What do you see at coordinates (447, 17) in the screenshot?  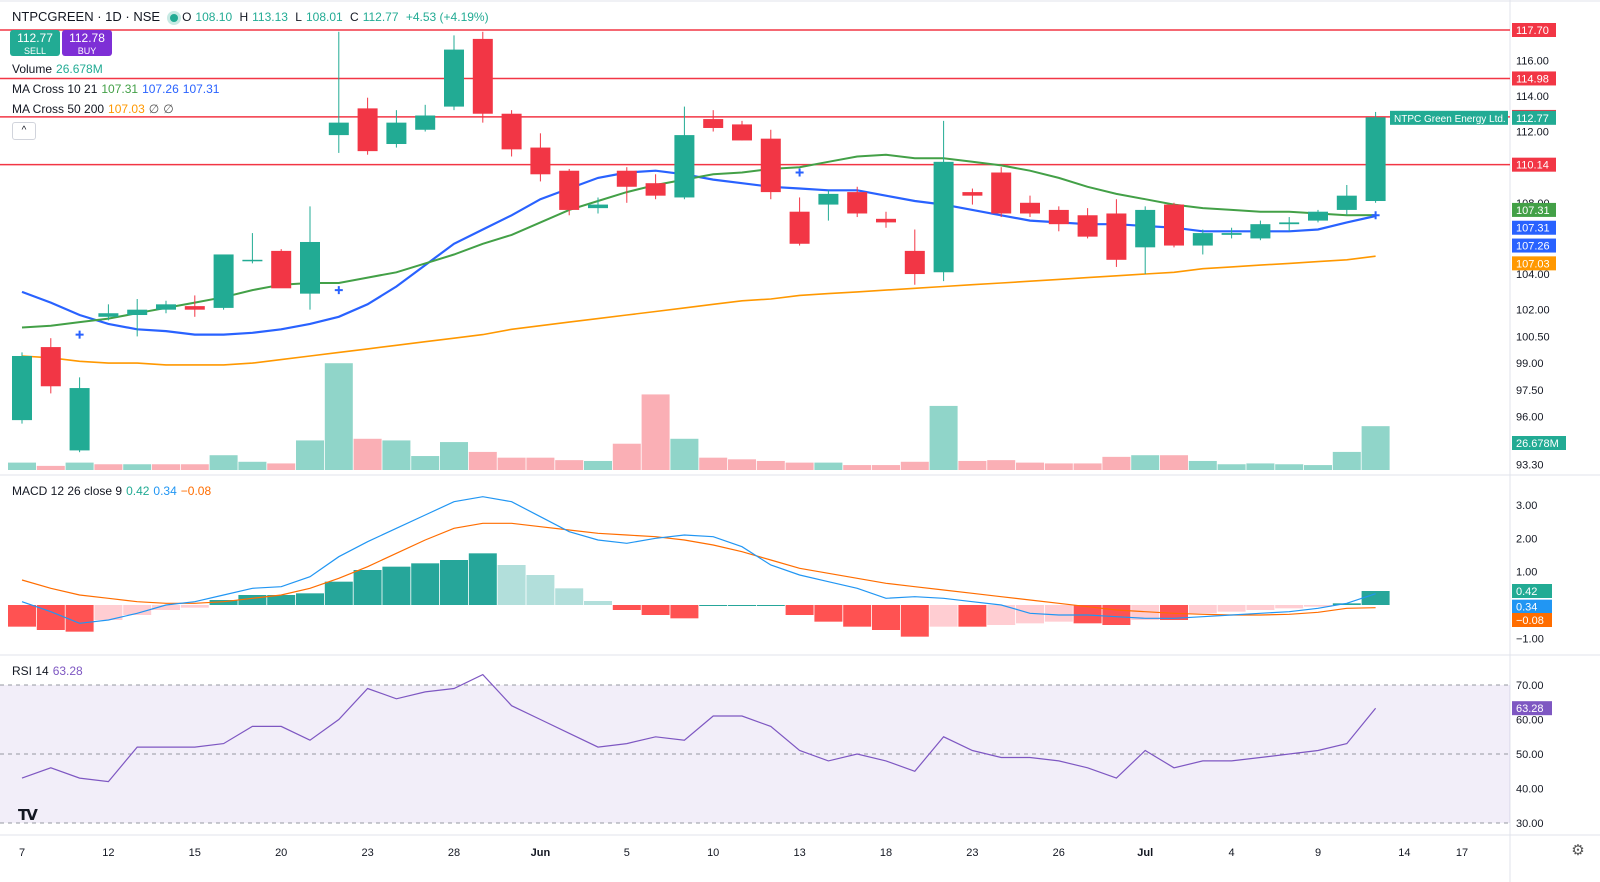 I see `change-value: +4.53 (+4.19%)` at bounding box center [447, 17].